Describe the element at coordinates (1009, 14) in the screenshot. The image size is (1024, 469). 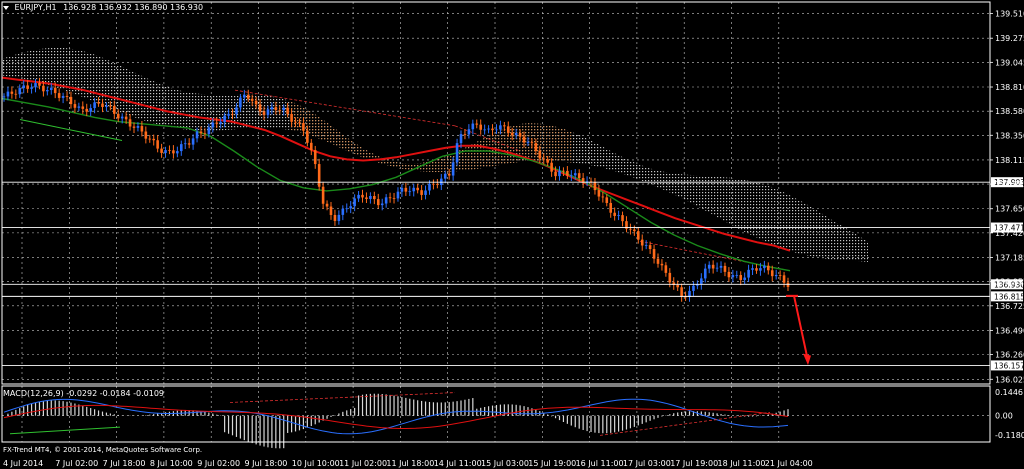
I see `price-label-0: 139.510` at that location.